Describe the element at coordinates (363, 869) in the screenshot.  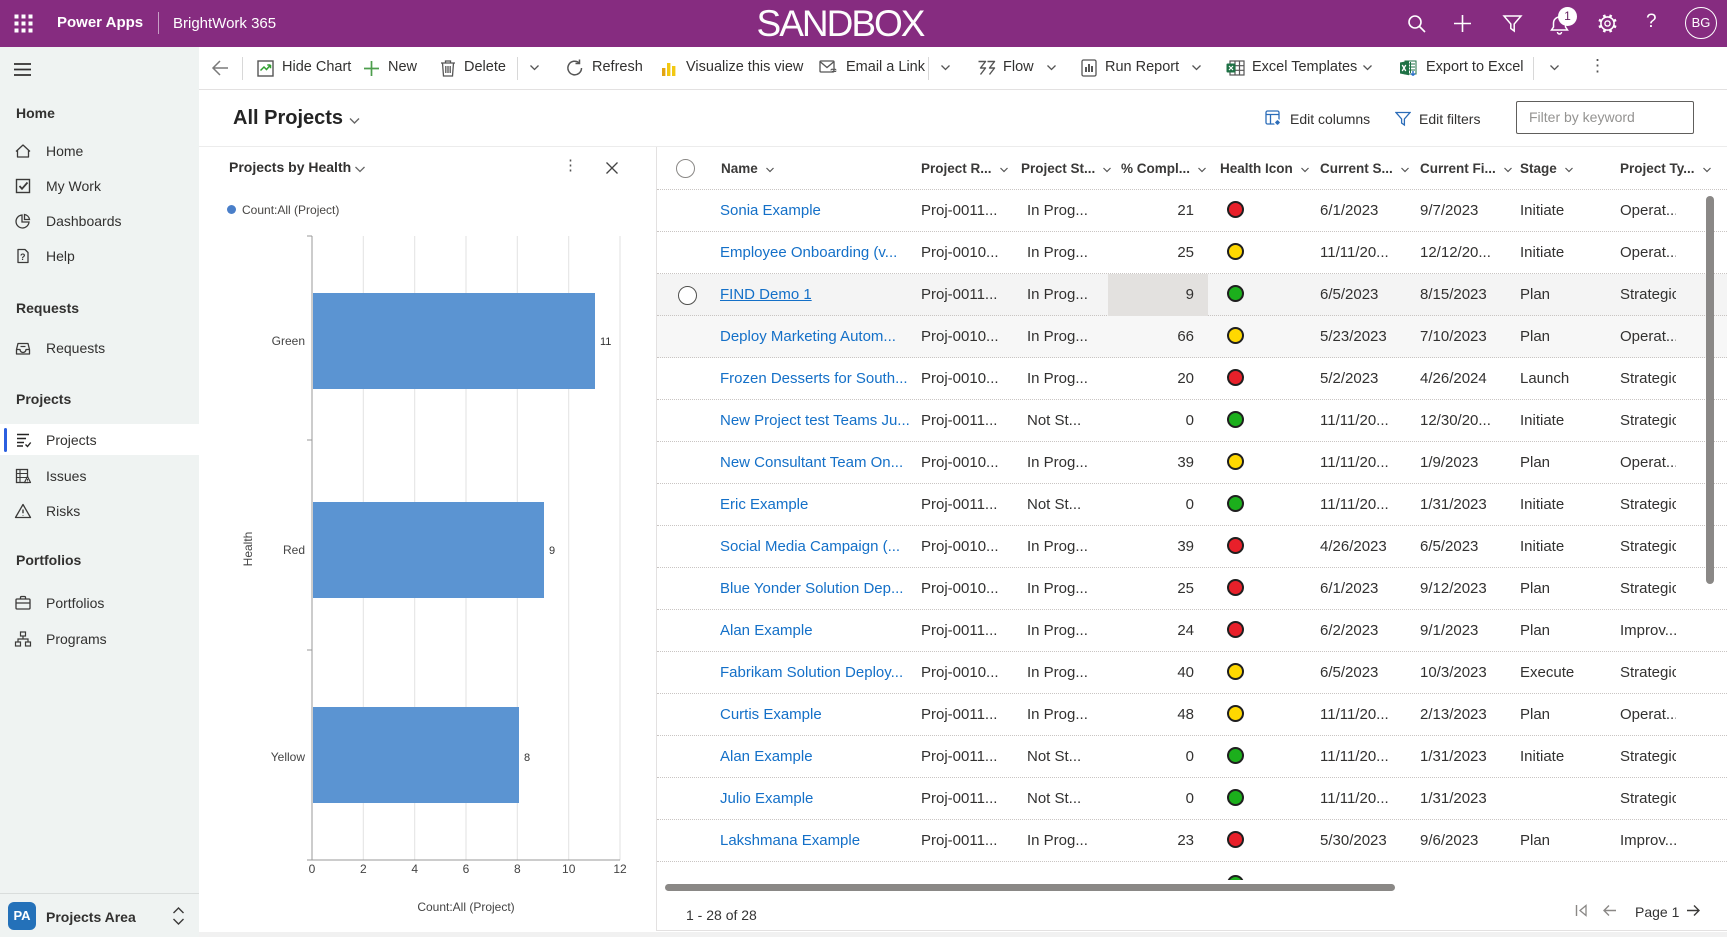
I see `svg-text: 2` at that location.